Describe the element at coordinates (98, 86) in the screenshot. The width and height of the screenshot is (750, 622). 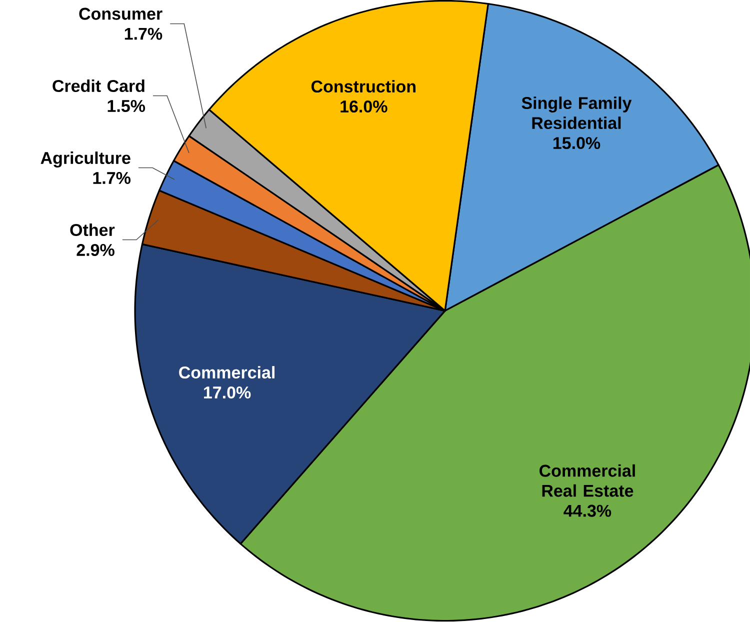
I see `slice-label: Credit Card` at that location.